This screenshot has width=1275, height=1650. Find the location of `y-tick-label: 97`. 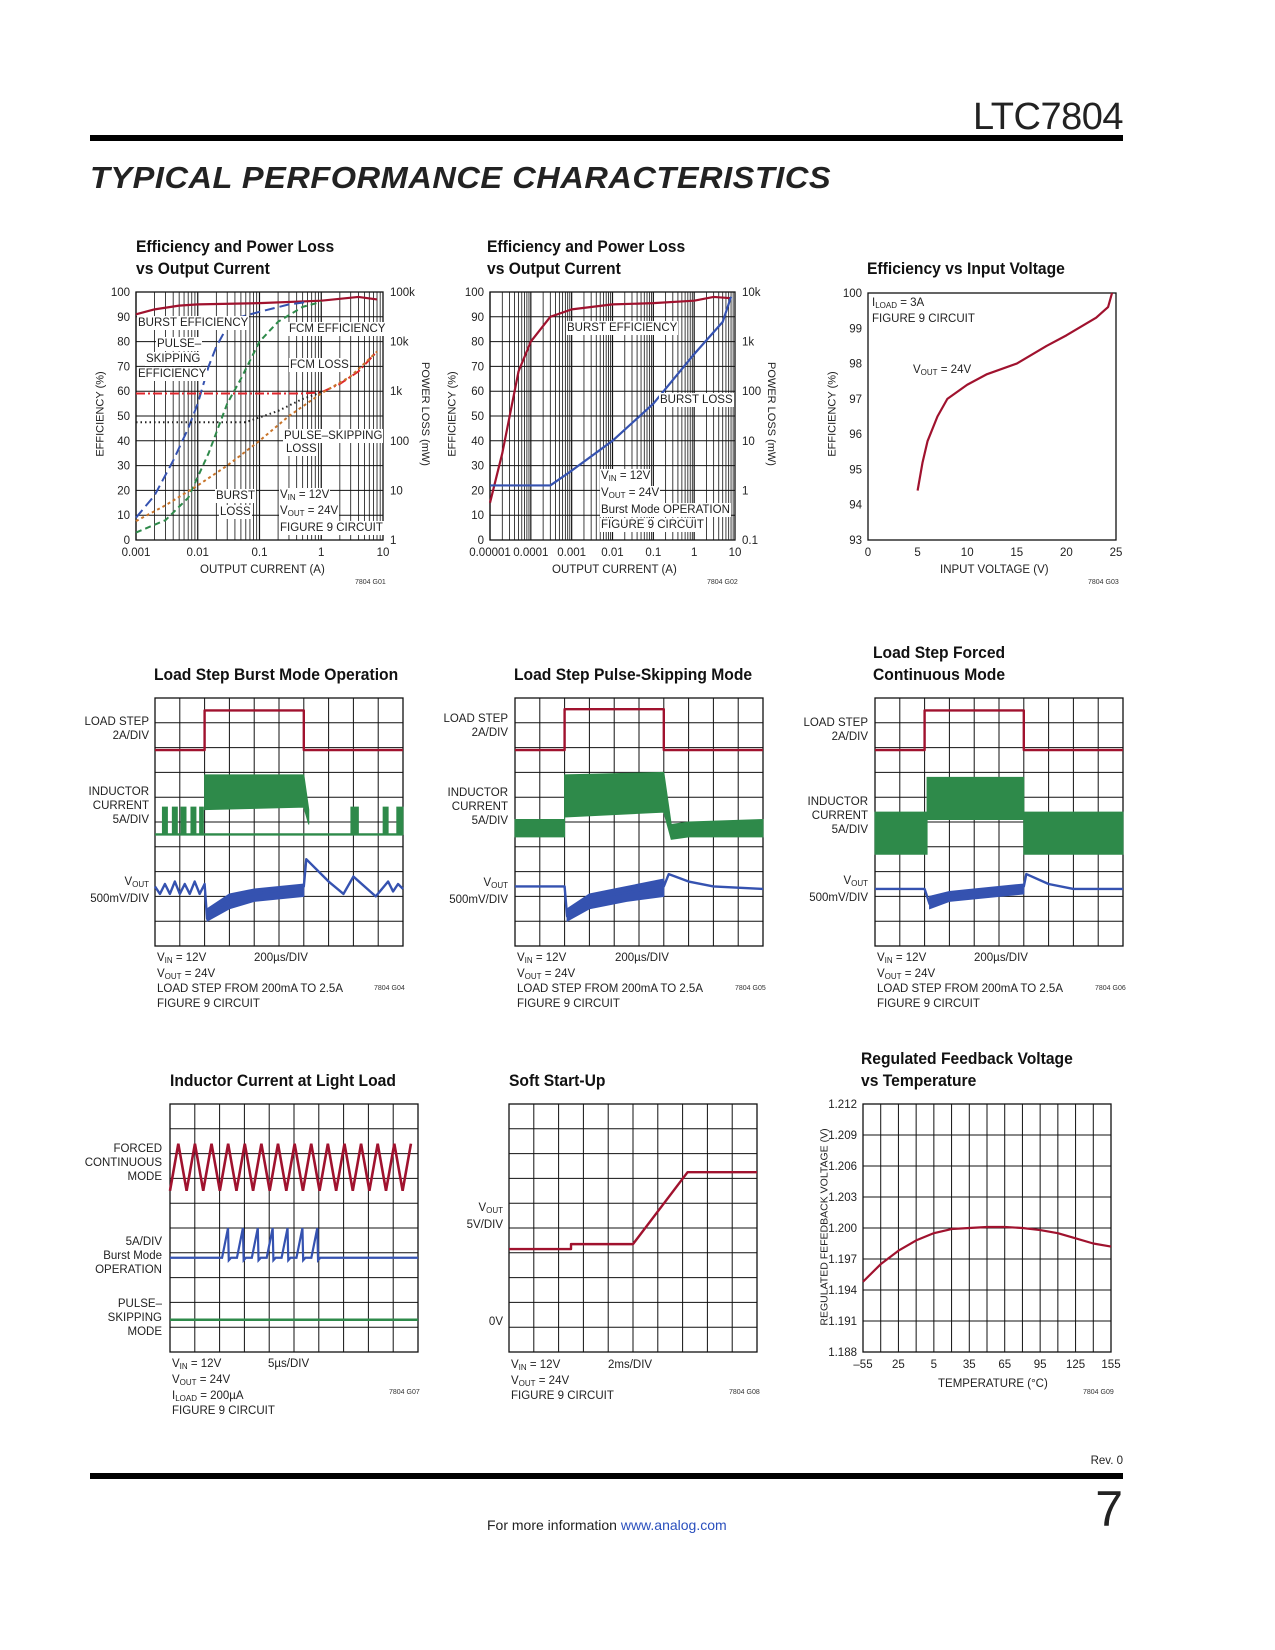

y-tick-label: 97 is located at coordinates (855, 400).